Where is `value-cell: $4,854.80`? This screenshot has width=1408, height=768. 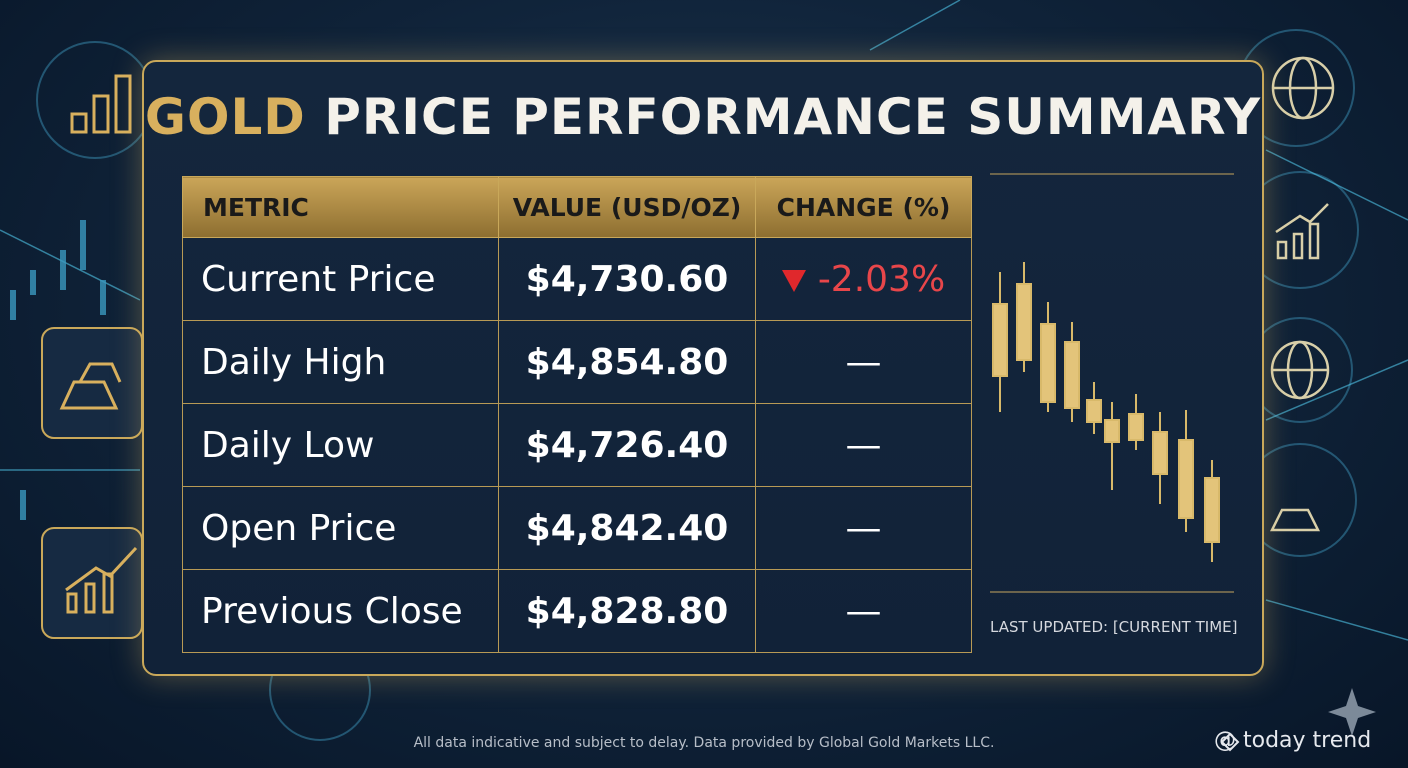 value-cell: $4,854.80 is located at coordinates (627, 362).